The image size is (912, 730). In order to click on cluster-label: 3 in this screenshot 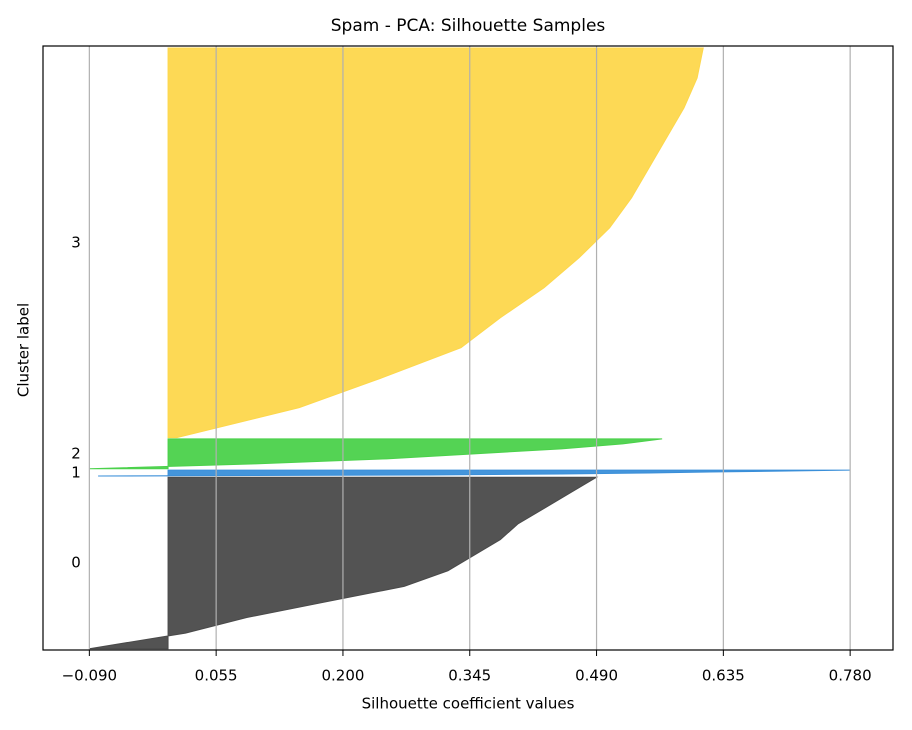, I will do `click(76, 242)`.